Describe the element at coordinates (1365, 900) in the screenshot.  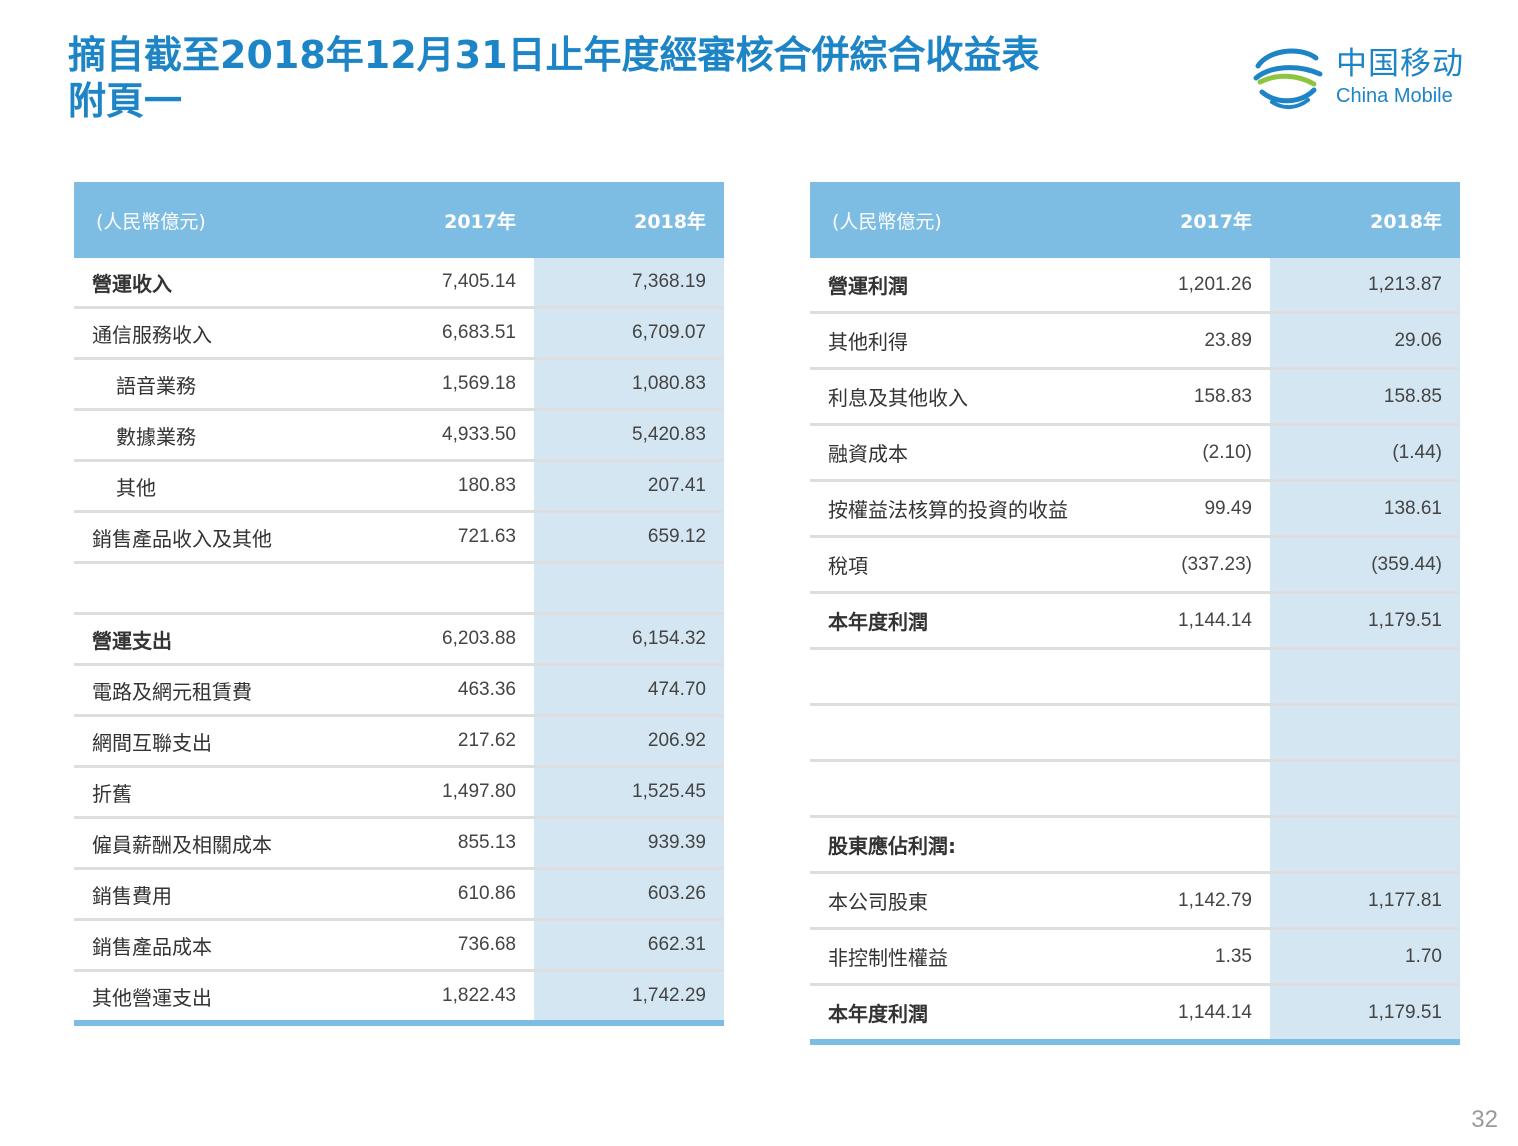
I see `value-2018: 1,177.81` at that location.